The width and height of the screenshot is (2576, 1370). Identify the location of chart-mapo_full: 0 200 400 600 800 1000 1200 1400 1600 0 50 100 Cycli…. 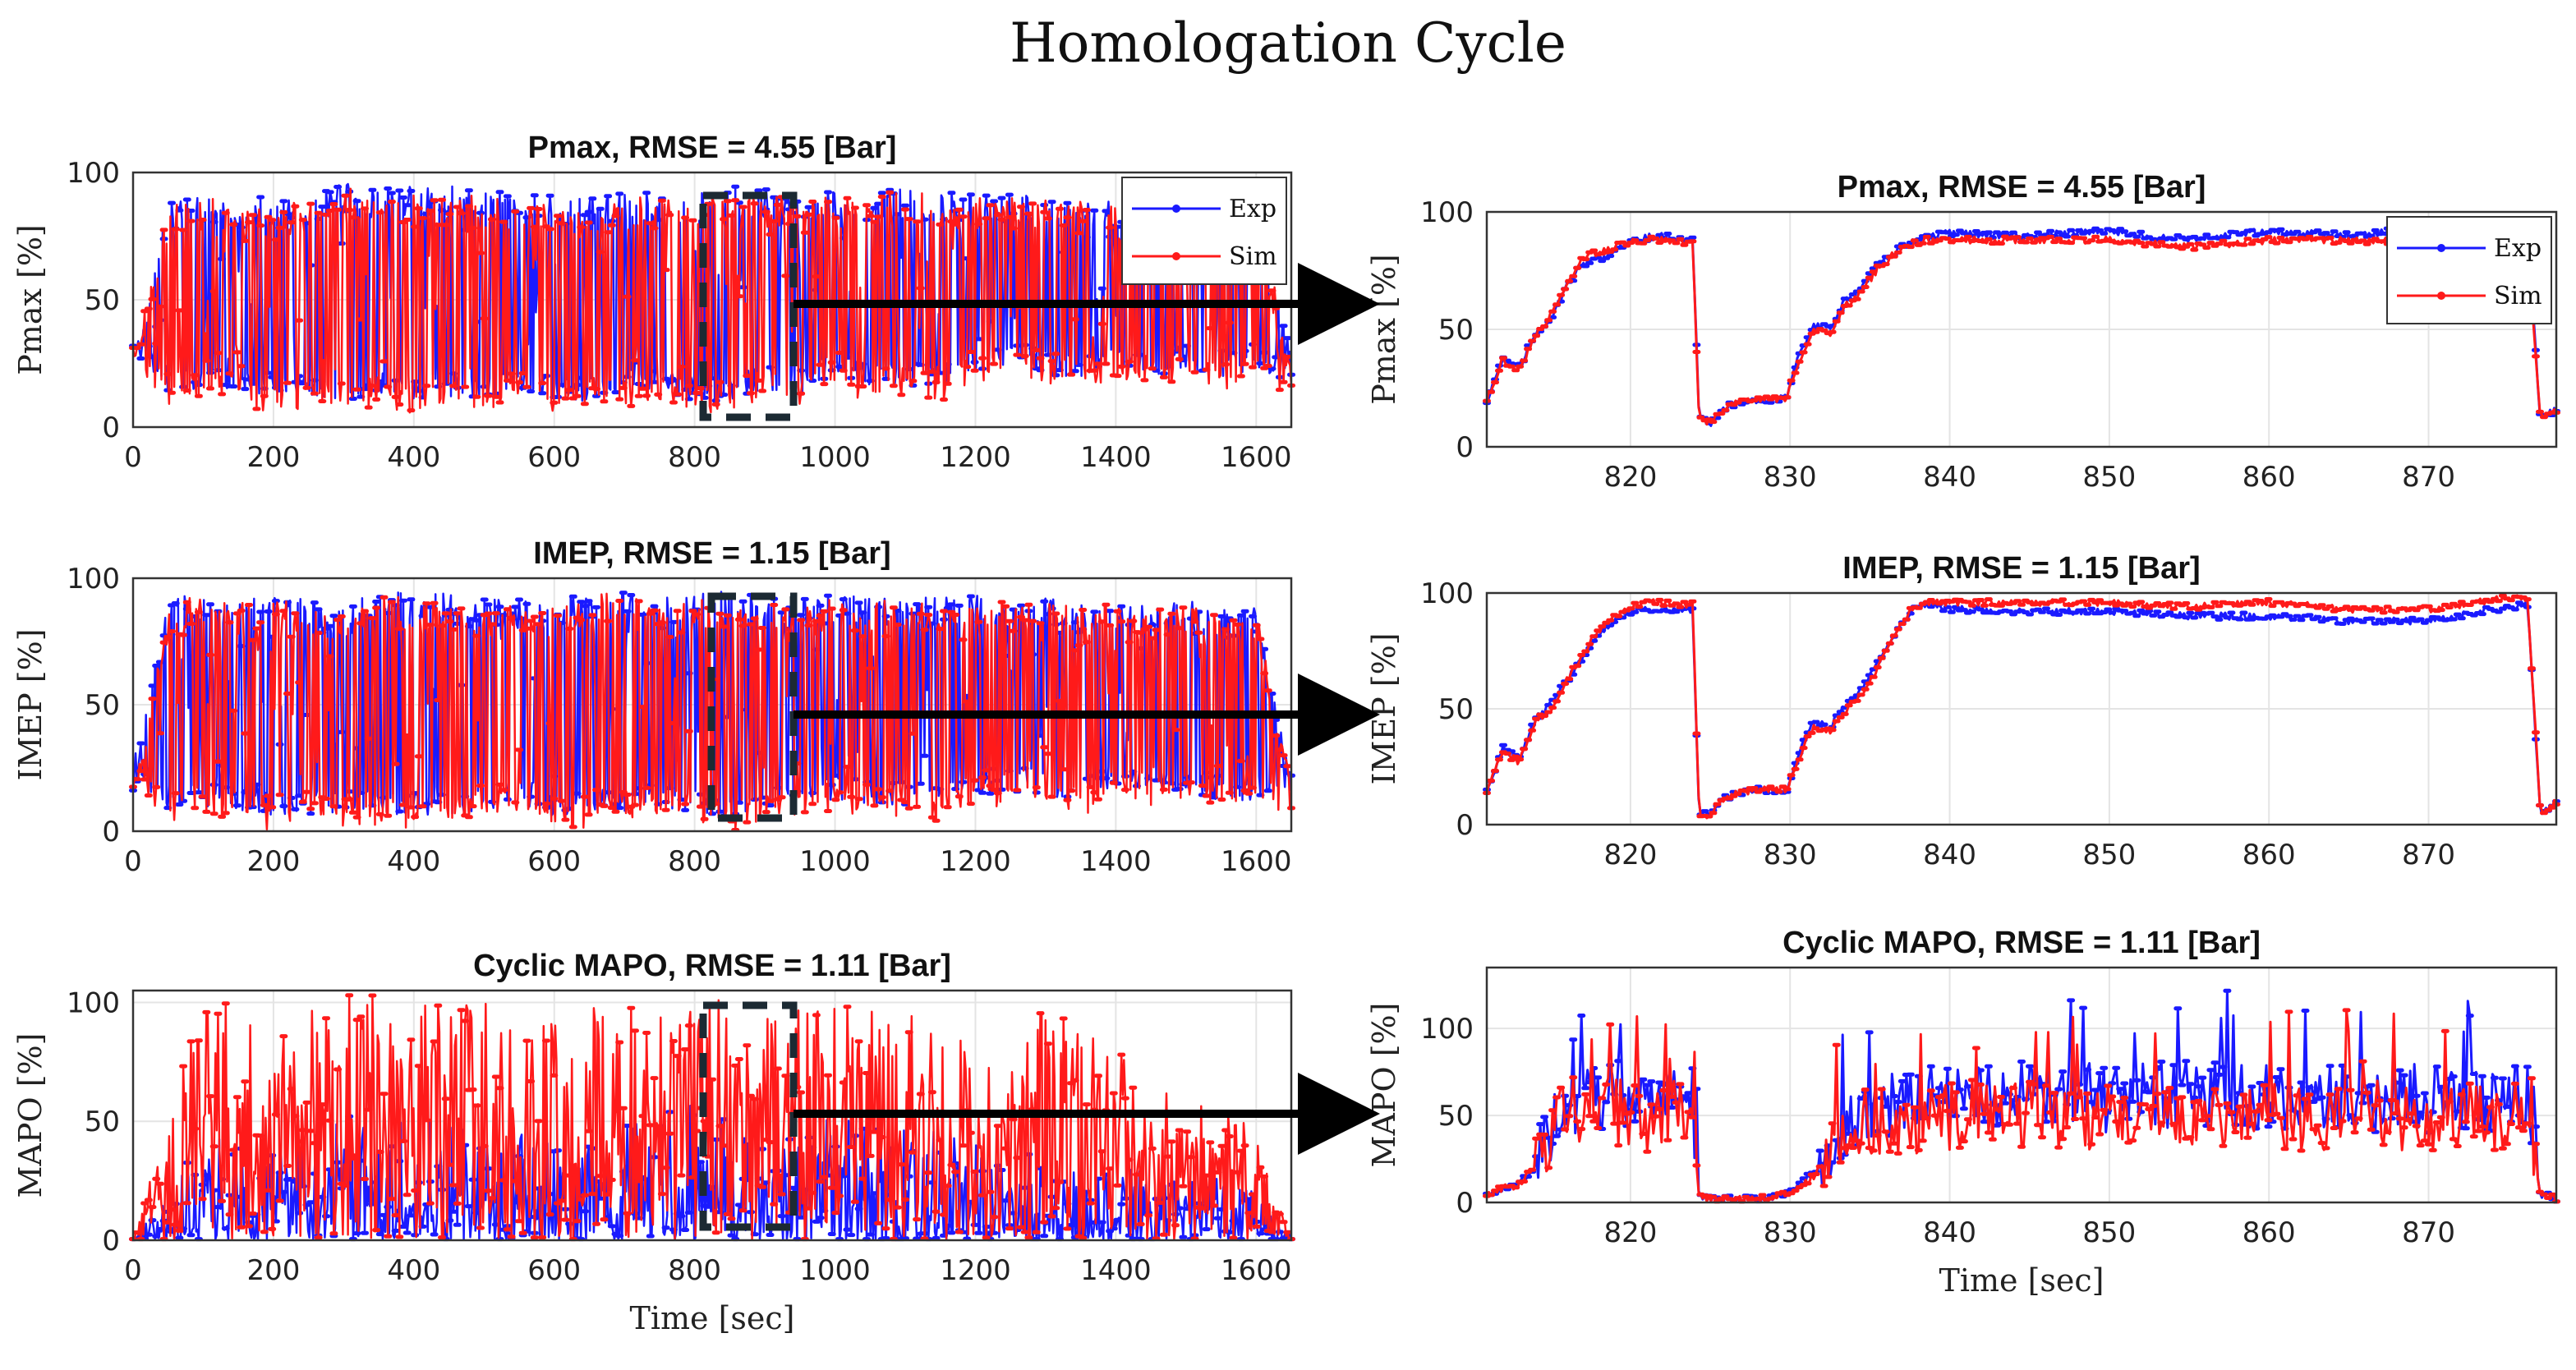
(653, 1142).